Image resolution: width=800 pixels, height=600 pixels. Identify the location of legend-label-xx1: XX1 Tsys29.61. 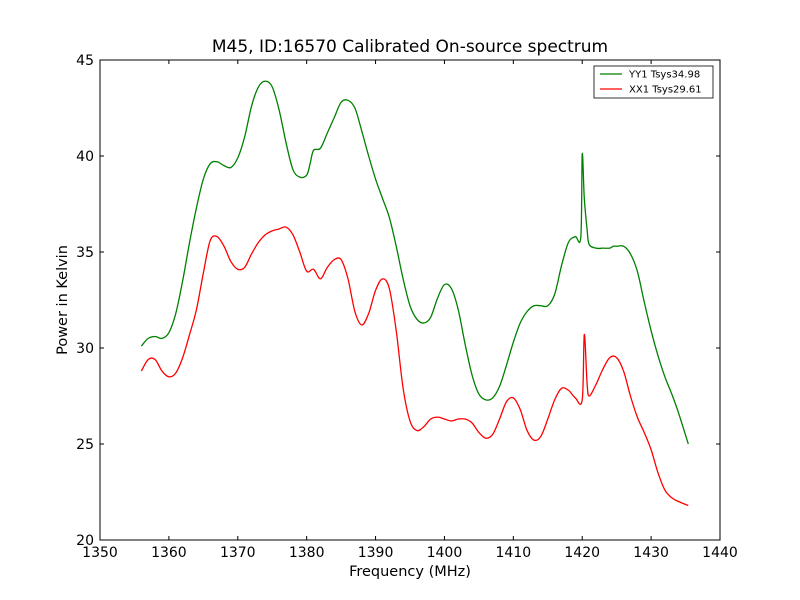
(665, 90).